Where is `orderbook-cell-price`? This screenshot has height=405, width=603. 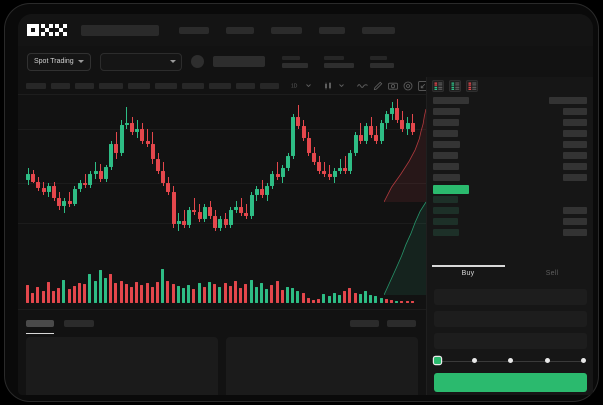
orderbook-cell-price is located at coordinates (446, 166).